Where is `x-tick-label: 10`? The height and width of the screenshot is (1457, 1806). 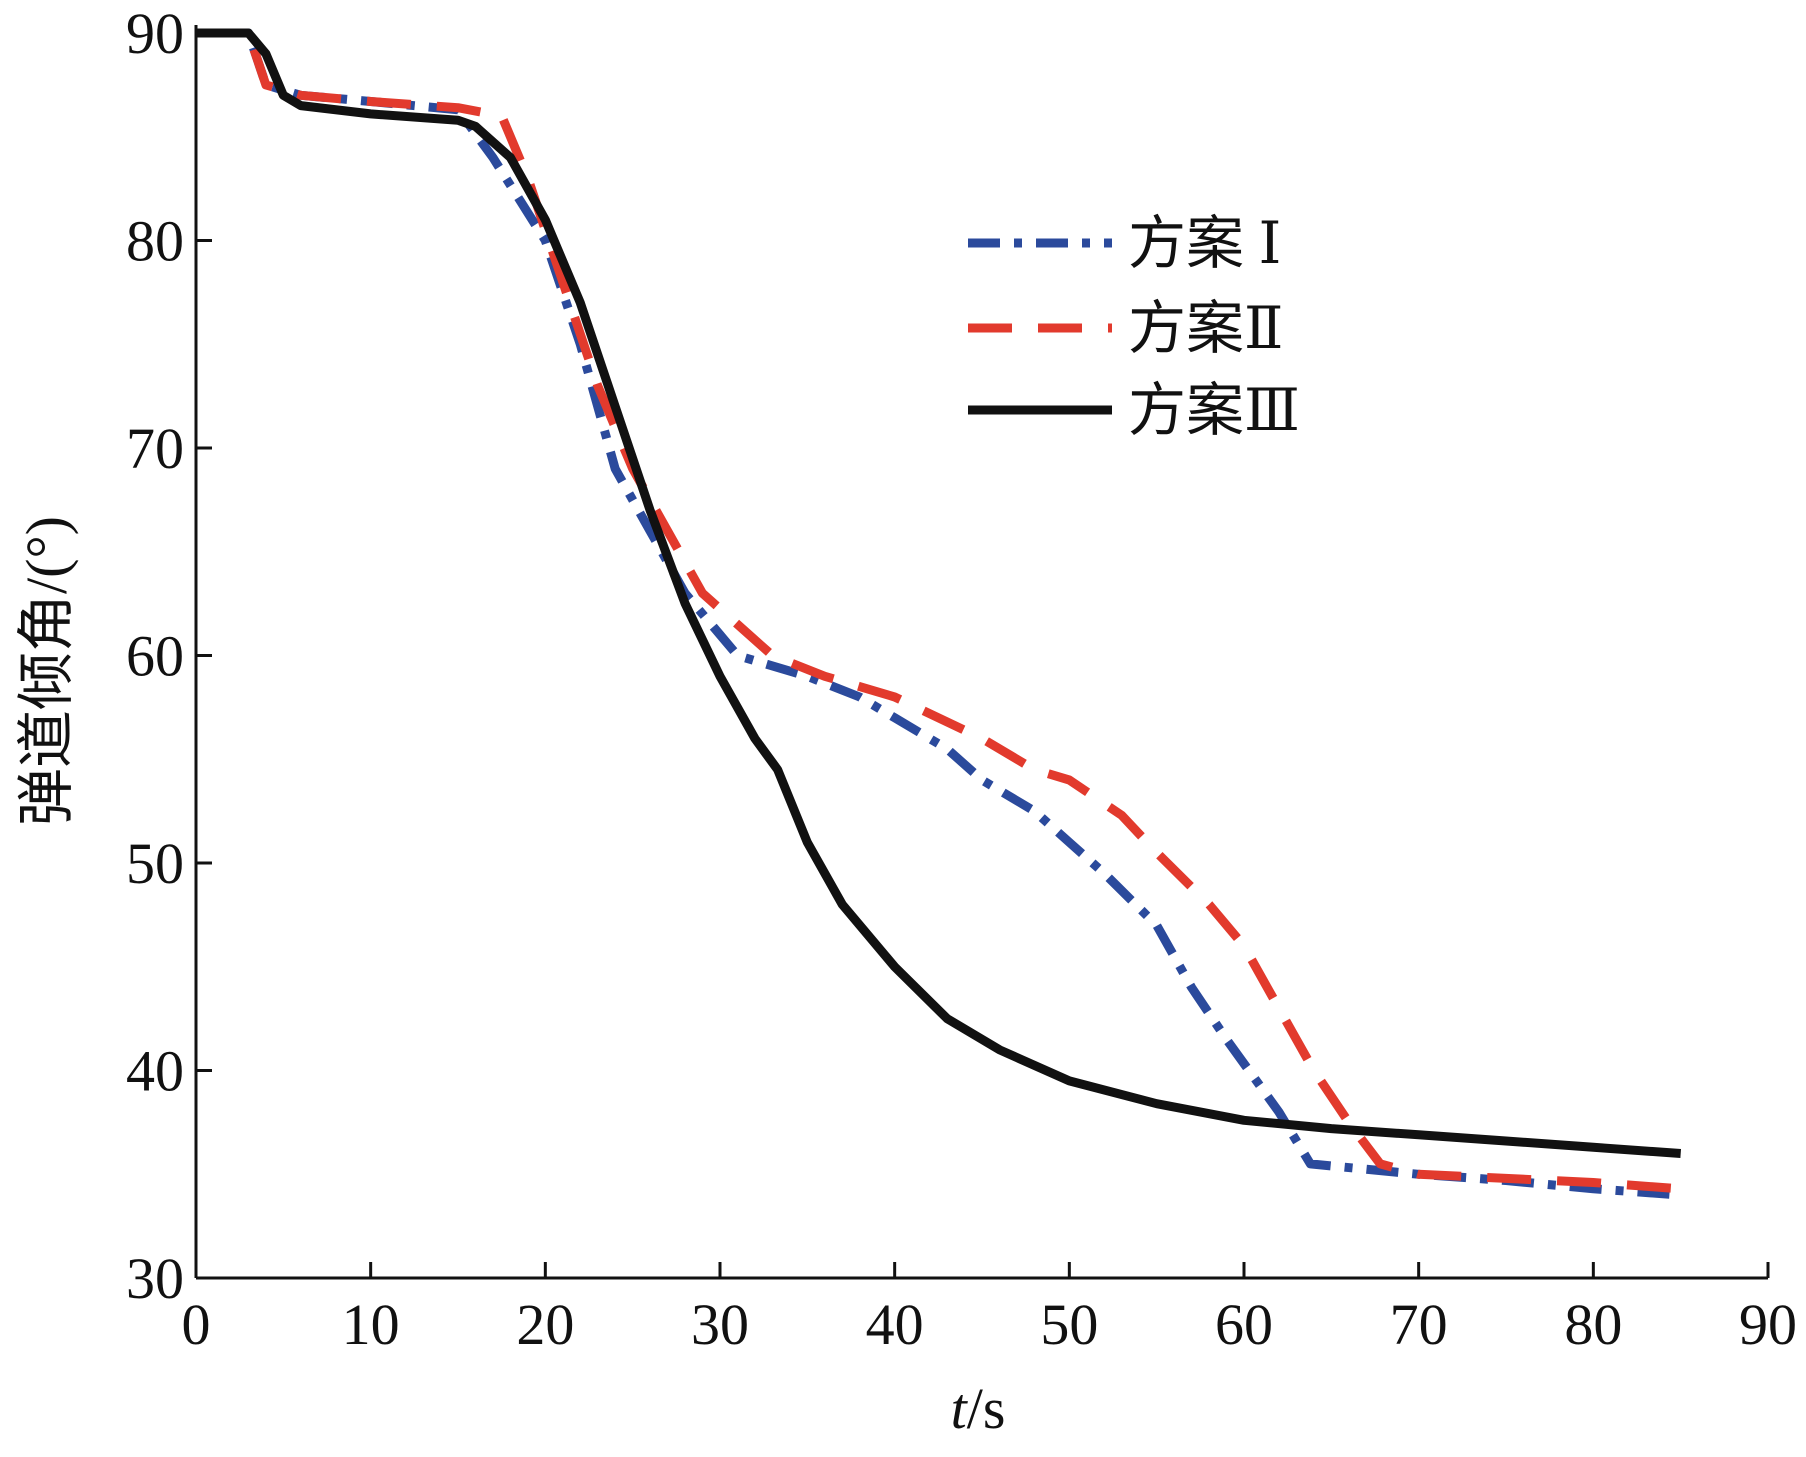 x-tick-label: 10 is located at coordinates (371, 1324).